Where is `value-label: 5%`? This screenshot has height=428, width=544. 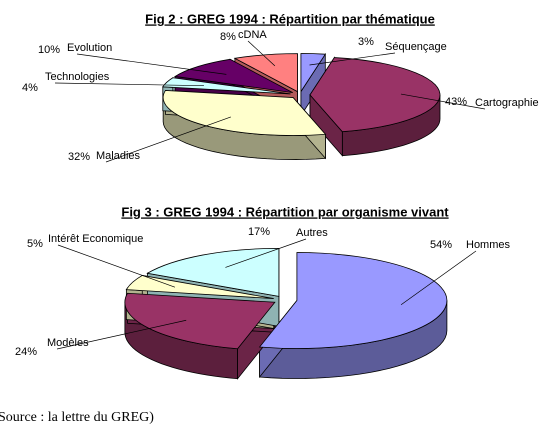 value-label: 5% is located at coordinates (35, 244).